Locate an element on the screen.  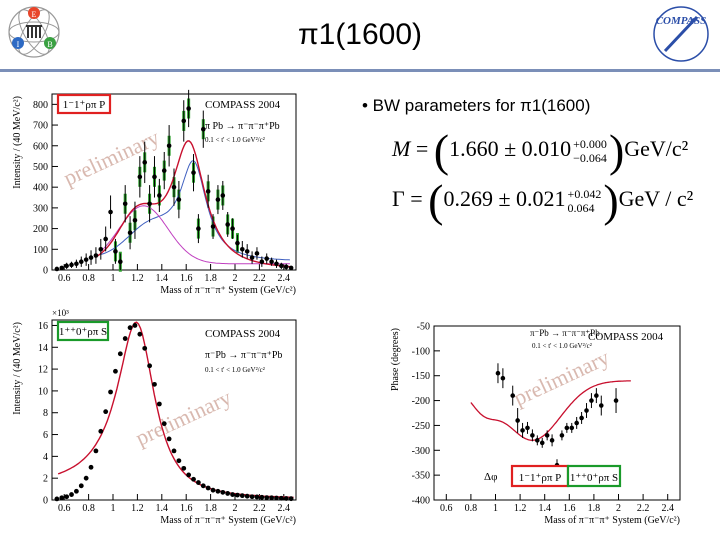
x-tick-label: 0.8 is located at coordinates (88, 278).